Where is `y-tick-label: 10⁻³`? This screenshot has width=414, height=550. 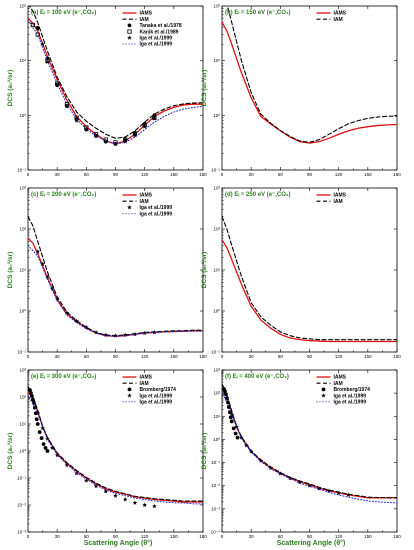
y-tick-label: 10⁻³ is located at coordinates (21, 532).